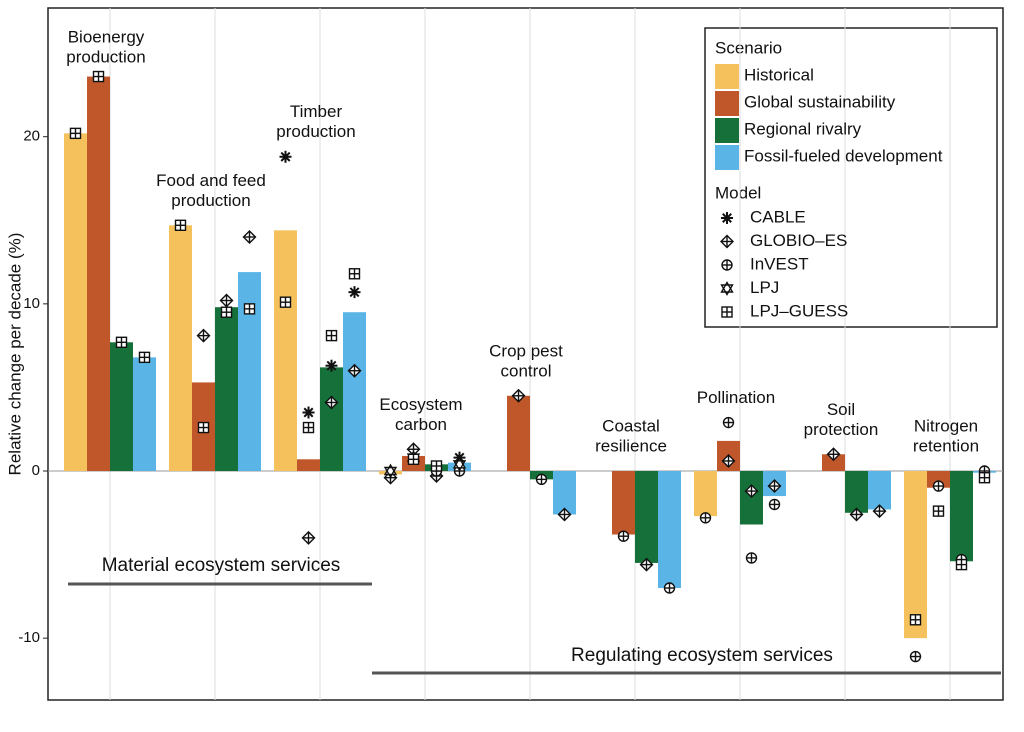 The height and width of the screenshot is (732, 1024). Describe the element at coordinates (420, 404) in the screenshot. I see `category-label: Ecosystem` at that location.